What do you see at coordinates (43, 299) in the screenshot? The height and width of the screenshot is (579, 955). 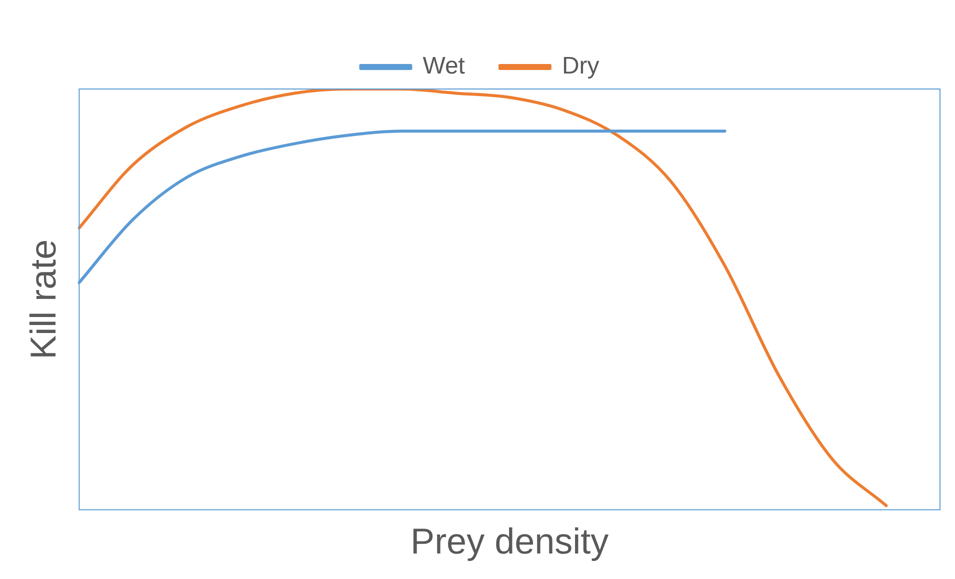 I see `y-axis-title: Kill rate` at bounding box center [43, 299].